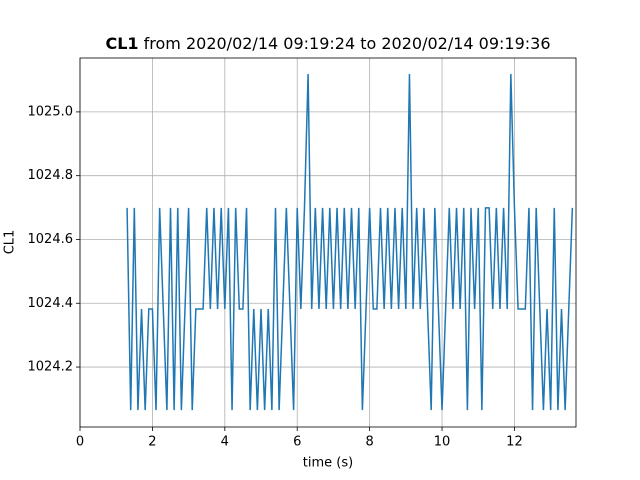  What do you see at coordinates (80, 442) in the screenshot?
I see `x-tick-label: 0` at bounding box center [80, 442].